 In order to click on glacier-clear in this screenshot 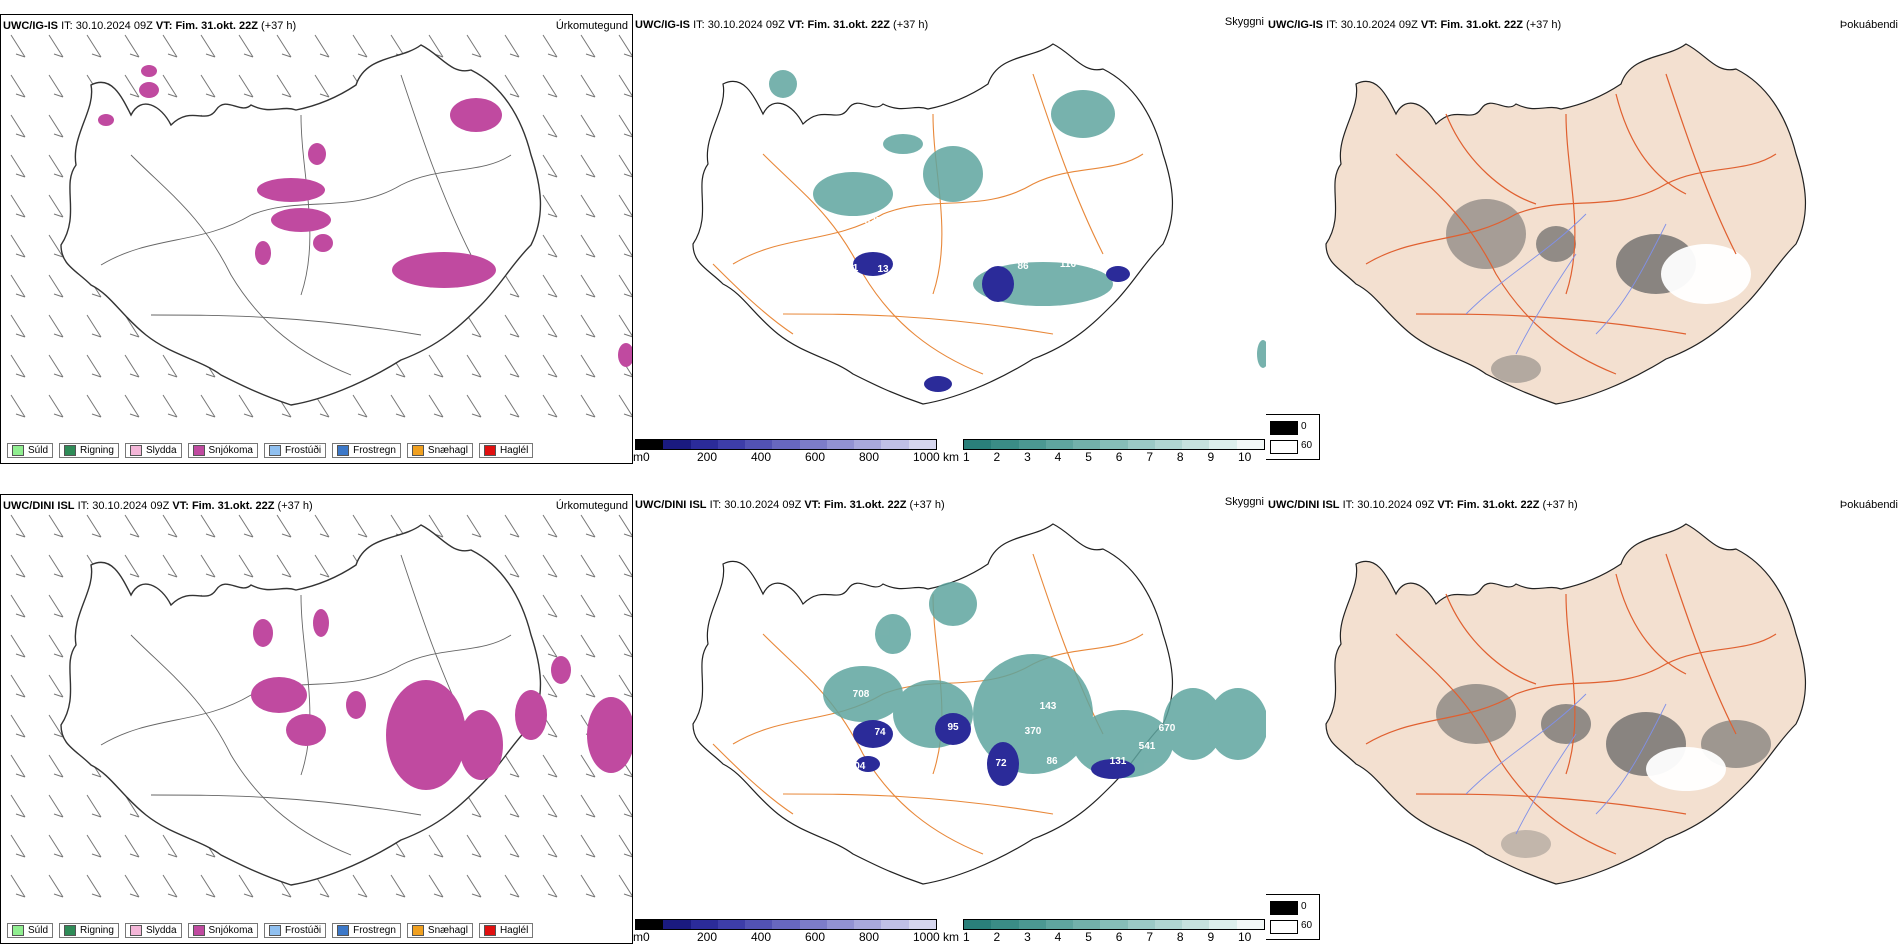, I will do `click(1706, 274)`.